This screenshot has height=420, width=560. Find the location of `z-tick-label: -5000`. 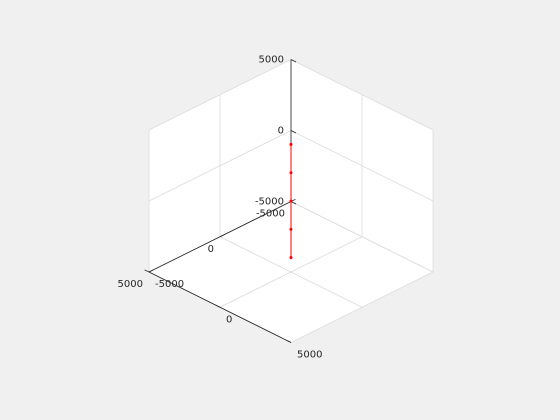

z-tick-label: -5000 is located at coordinates (269, 202).